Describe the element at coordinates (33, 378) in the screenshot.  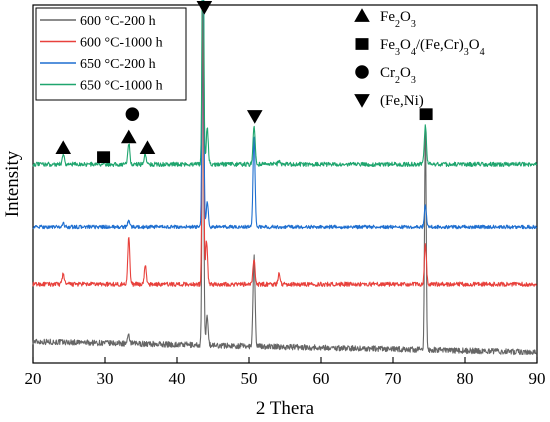
I see `x-tick-label: 20` at that location.